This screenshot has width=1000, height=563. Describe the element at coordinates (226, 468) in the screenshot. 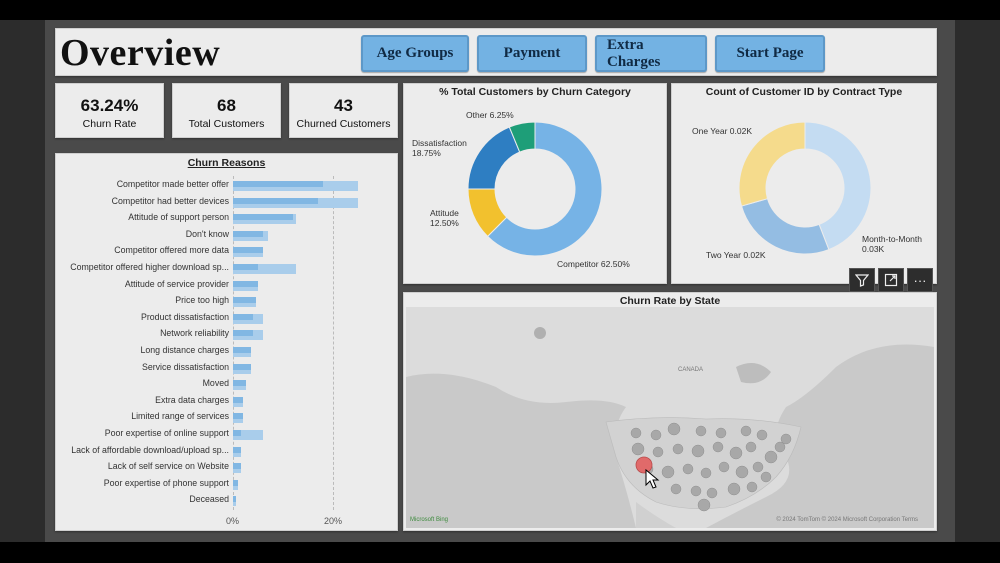

I see `churn-reason-row: Lack of self service on Website` at that location.